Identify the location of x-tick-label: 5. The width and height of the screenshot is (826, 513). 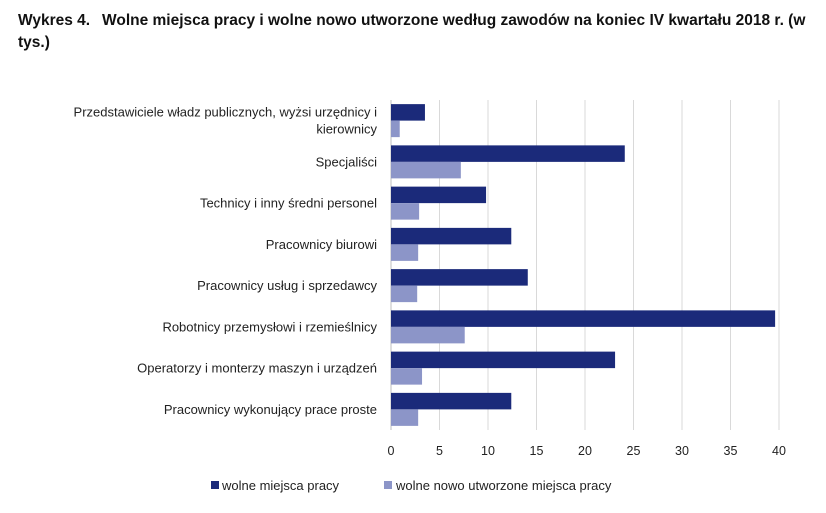
(439, 451).